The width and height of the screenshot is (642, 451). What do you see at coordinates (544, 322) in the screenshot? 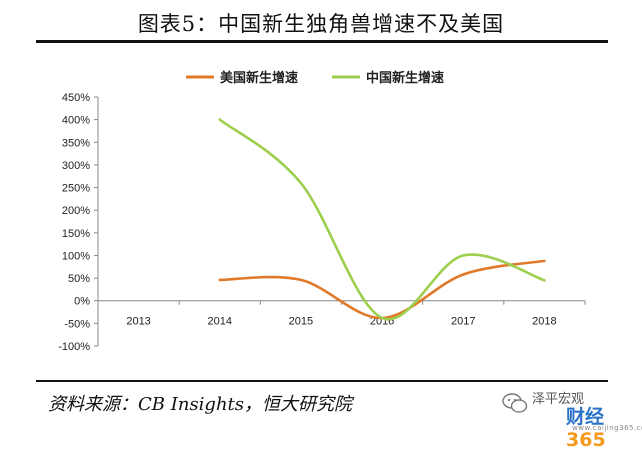
I see `x-tick-label: 2018` at bounding box center [544, 322].